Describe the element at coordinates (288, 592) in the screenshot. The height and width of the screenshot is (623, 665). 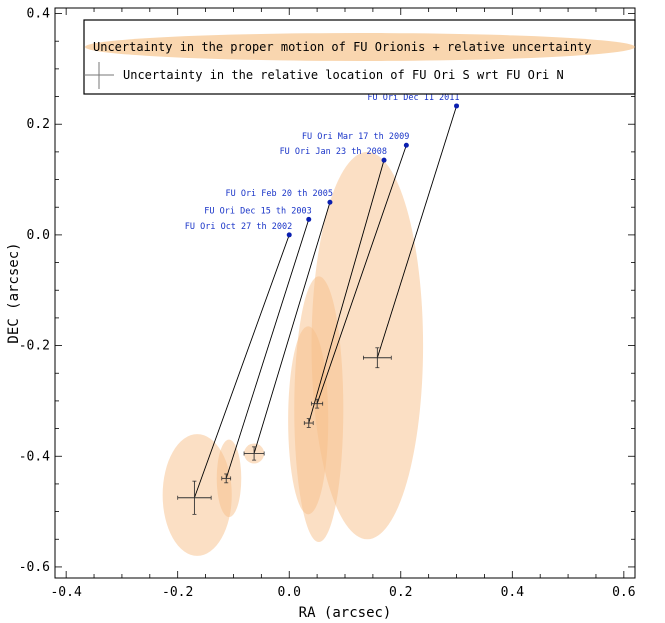
I see `x-tick-label-2: 0.0` at that location.